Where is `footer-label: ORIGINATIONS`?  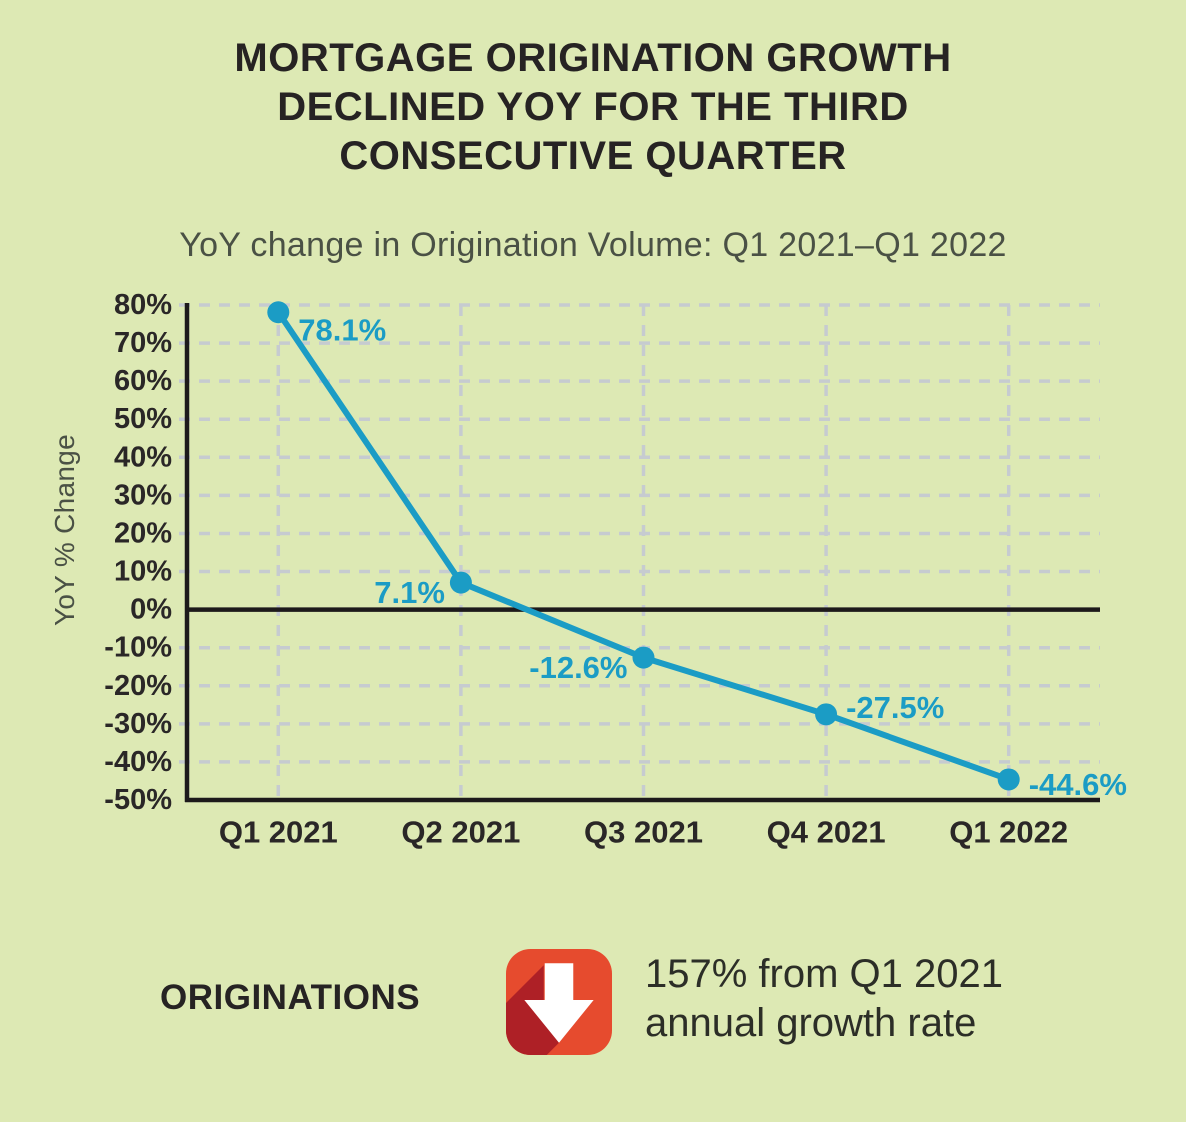 footer-label: ORIGINATIONS is located at coordinates (290, 997).